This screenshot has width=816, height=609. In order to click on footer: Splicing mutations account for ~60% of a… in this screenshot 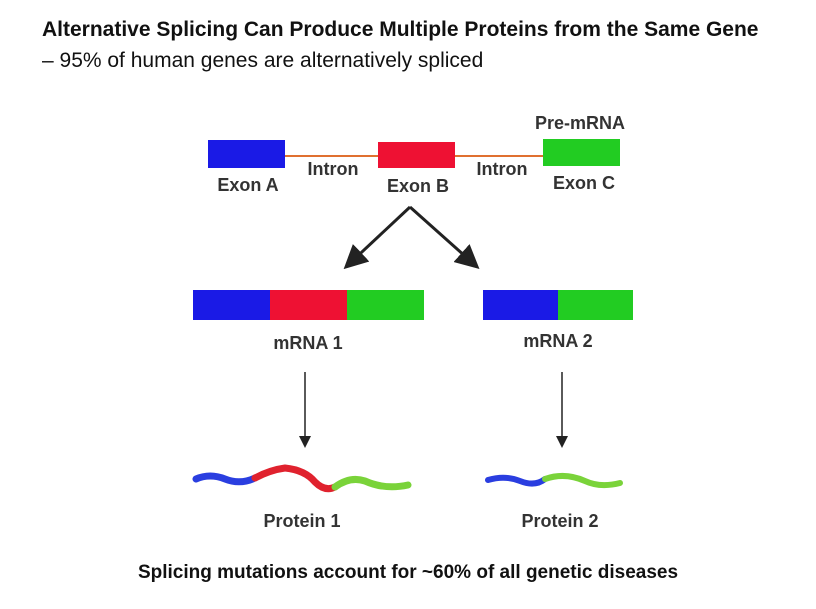, I will do `click(408, 572)`.